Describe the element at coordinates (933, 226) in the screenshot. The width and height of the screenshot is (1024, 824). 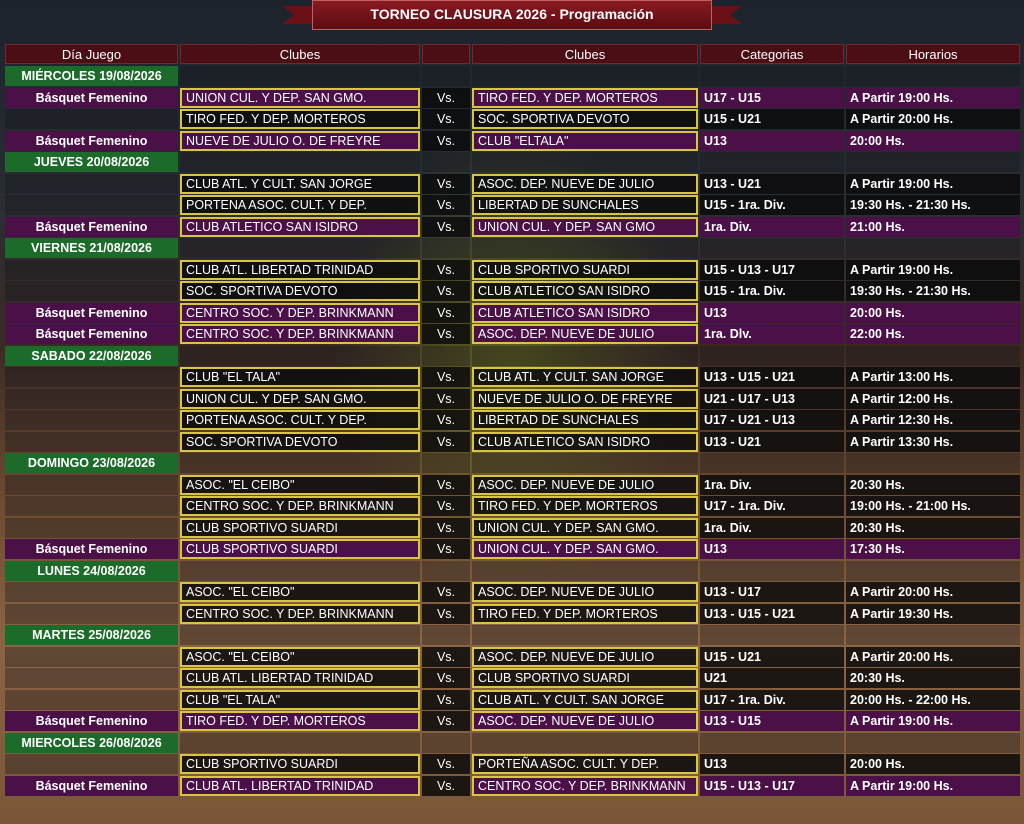
I see `time: 21:00 Hs.` at that location.